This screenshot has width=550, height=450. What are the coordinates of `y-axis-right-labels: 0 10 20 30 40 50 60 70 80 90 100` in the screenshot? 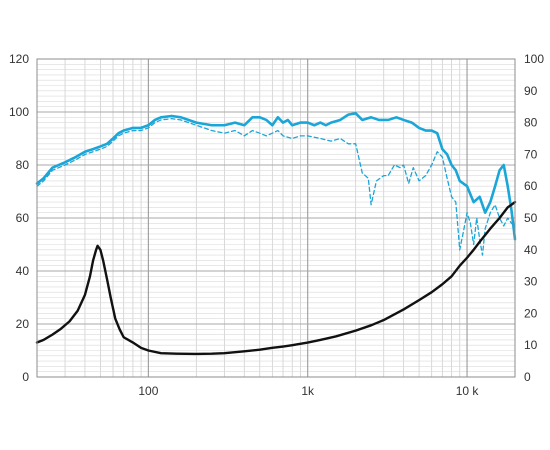 It's located at (534, 218).